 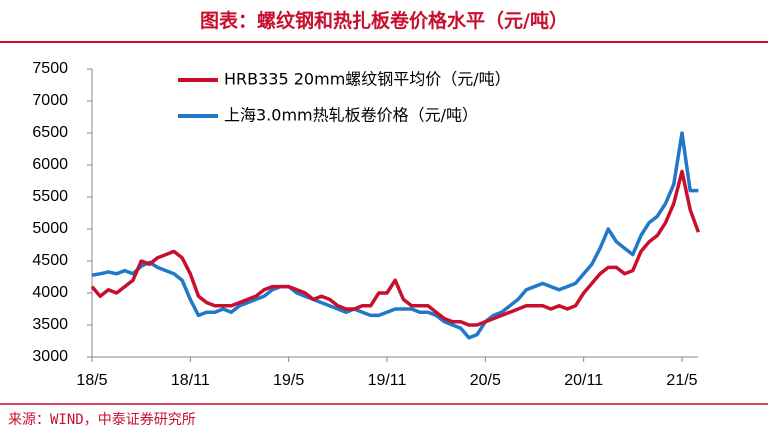 I want to click on y-tick-label: 3000, so click(x=50, y=356).